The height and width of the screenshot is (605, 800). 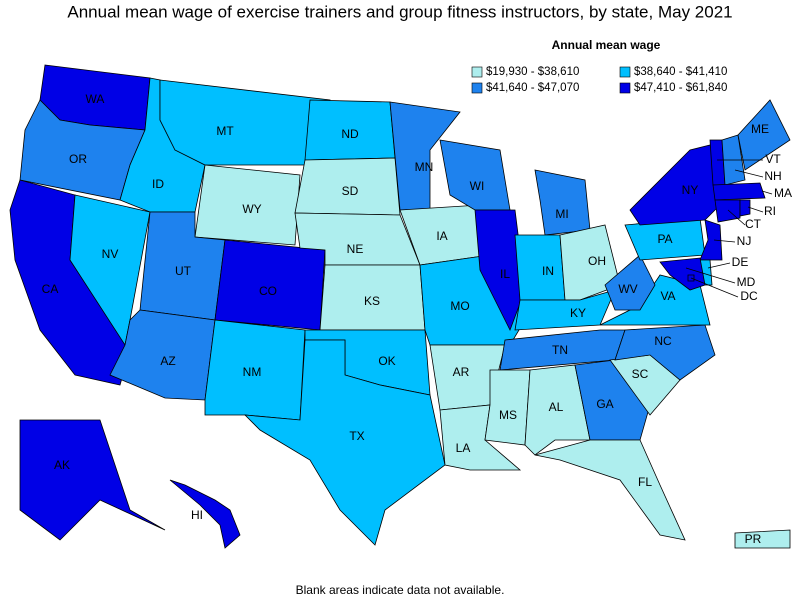 I want to click on state-label: MI, so click(x=561, y=214).